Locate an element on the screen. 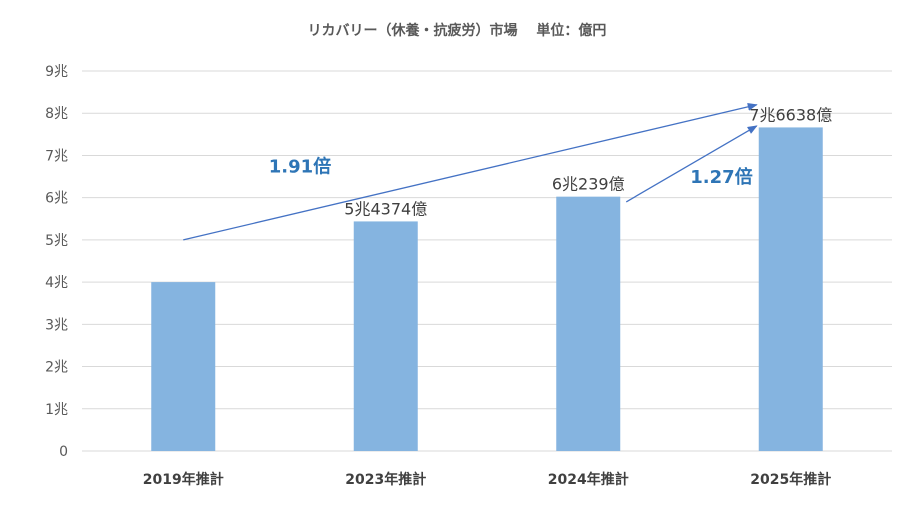 Image resolution: width=915 pixels, height=508 pixels. y-tick-label-1: 1兆 is located at coordinates (56, 410).